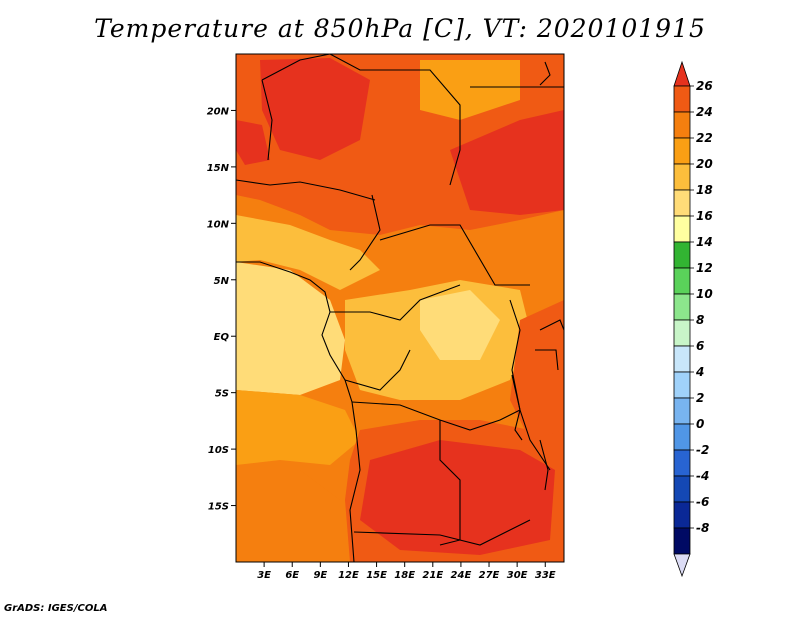 Image resolution: width=800 pixels, height=618 pixels. I want to click on colorbar-label: 12, so click(704, 268).